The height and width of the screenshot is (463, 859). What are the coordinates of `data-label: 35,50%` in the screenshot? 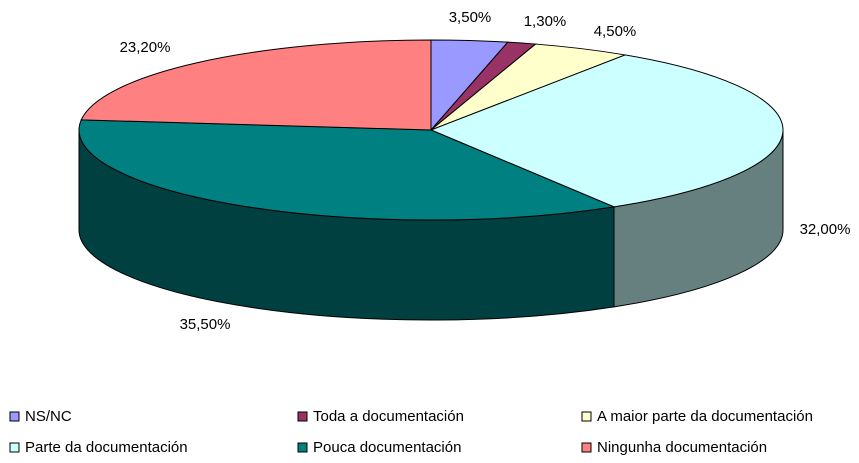 It's located at (205, 324).